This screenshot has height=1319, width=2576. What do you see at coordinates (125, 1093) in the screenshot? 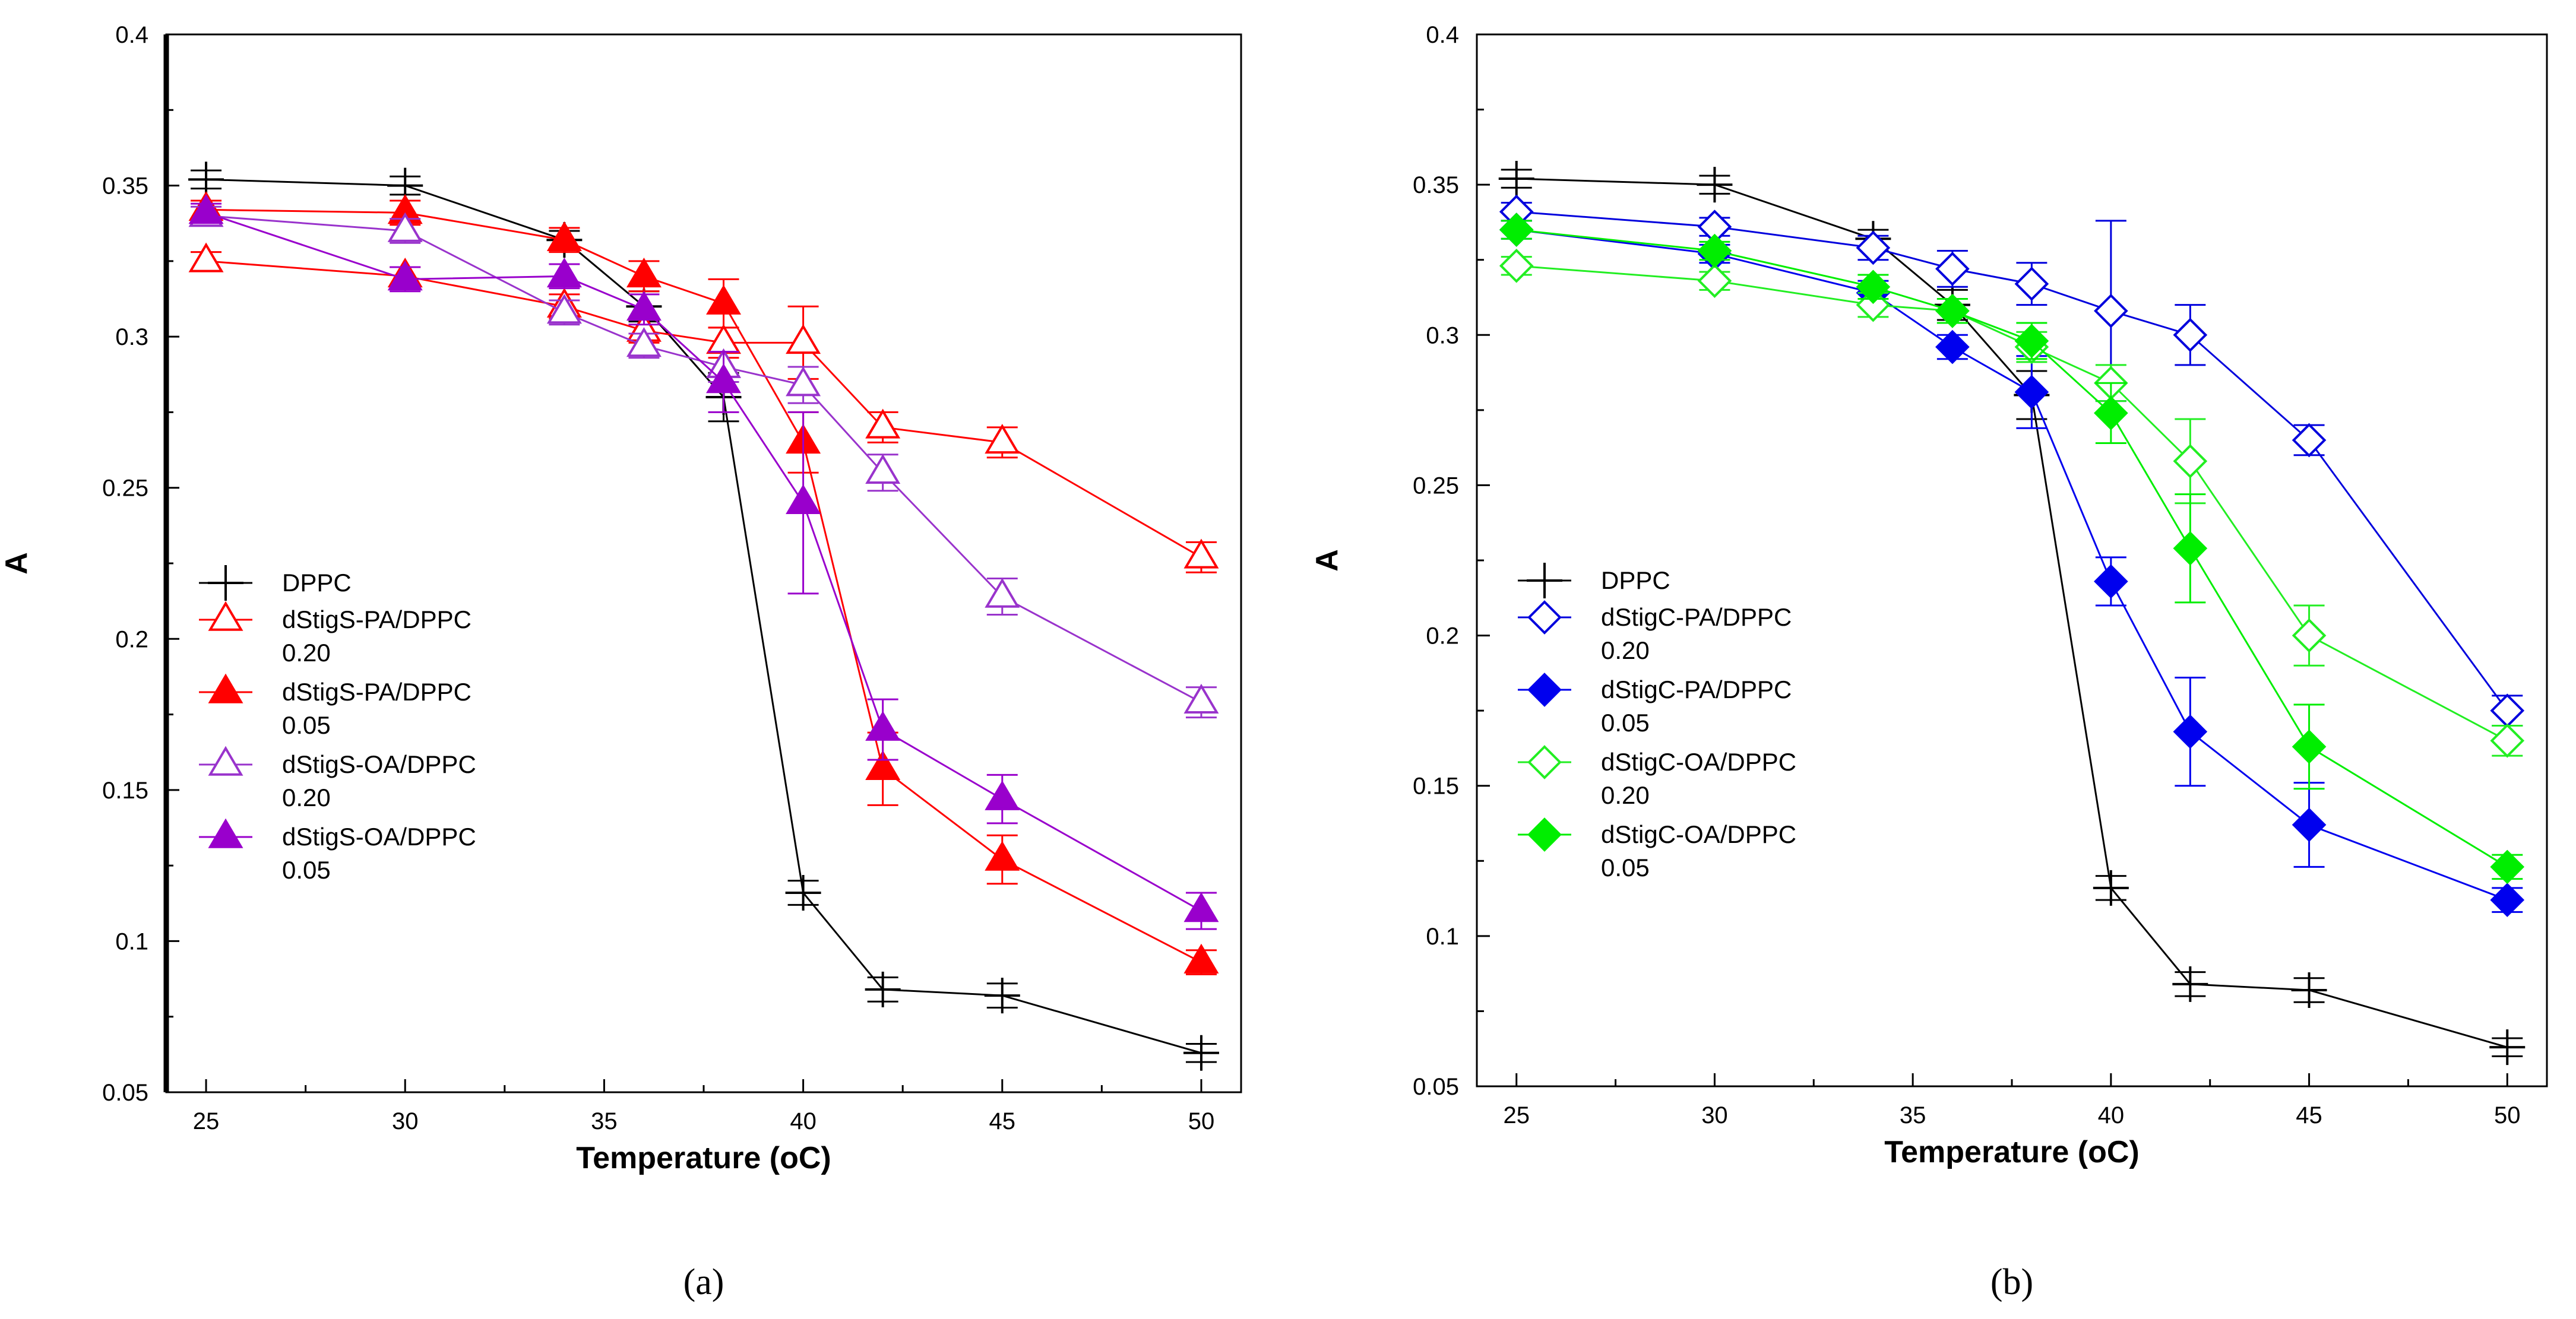
I see `chart-a-y-tick-label: 0.05` at bounding box center [125, 1093].